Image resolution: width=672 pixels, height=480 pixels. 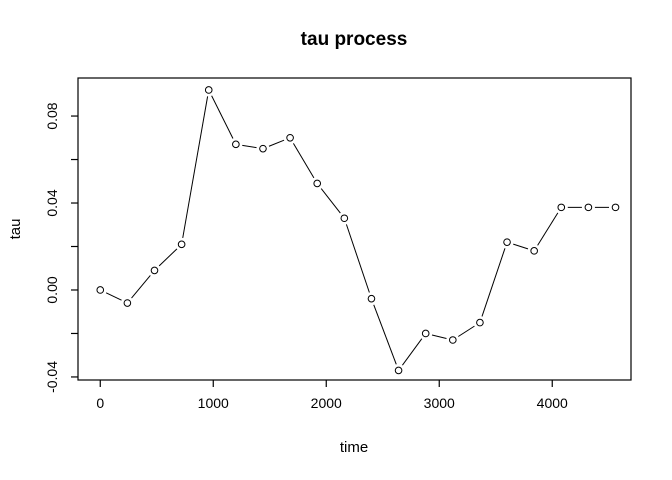 What do you see at coordinates (52, 377) in the screenshot?
I see `y-tick-label: -0.04` at bounding box center [52, 377].